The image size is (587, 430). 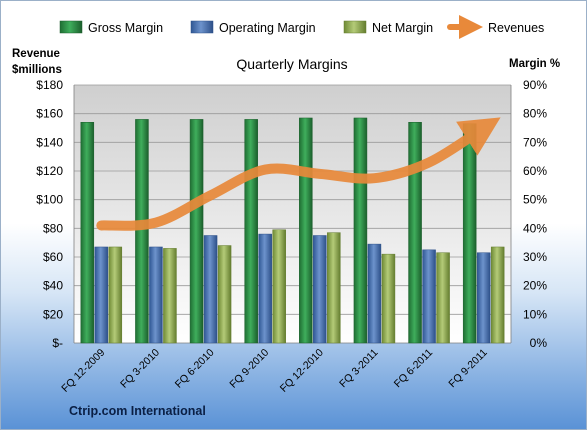 What do you see at coordinates (53, 228) in the screenshot?
I see `left-tick-label: $80` at bounding box center [53, 228].